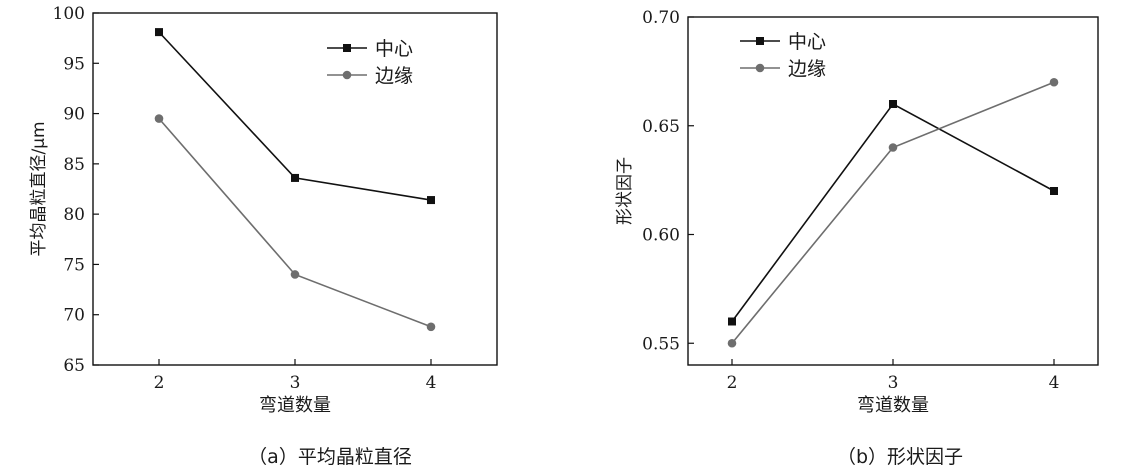  What do you see at coordinates (39, 188) in the screenshot?
I see `y-axis-label: 平均晶粒直径/μm` at bounding box center [39, 188].